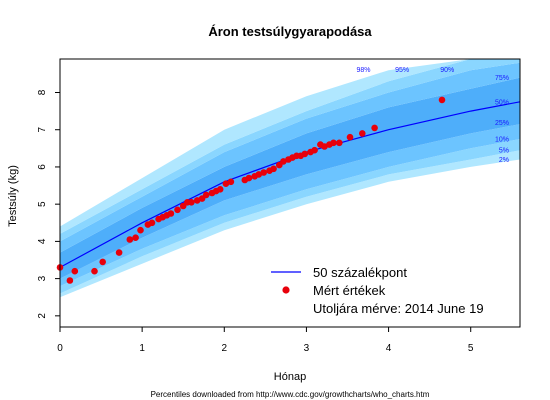 The height and width of the screenshot is (400, 550). Describe the element at coordinates (286, 290) in the screenshot. I see `legend-measured-swatch` at that location.